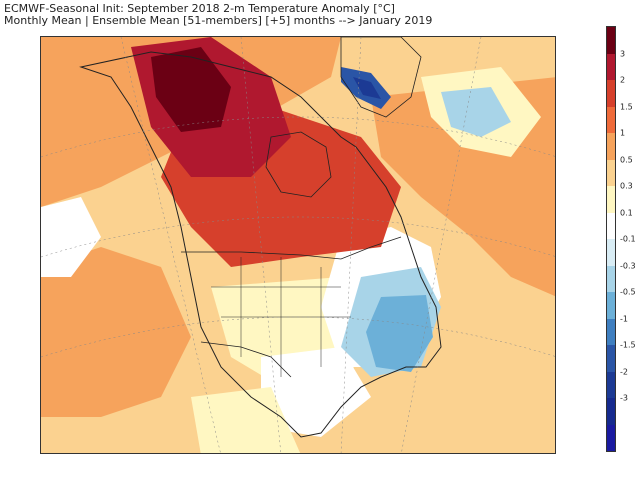 This screenshot has width=640, height=480. What do you see at coordinates (316, 392) in the screenshot?
I see `gulf-neutral-region` at bounding box center [316, 392].